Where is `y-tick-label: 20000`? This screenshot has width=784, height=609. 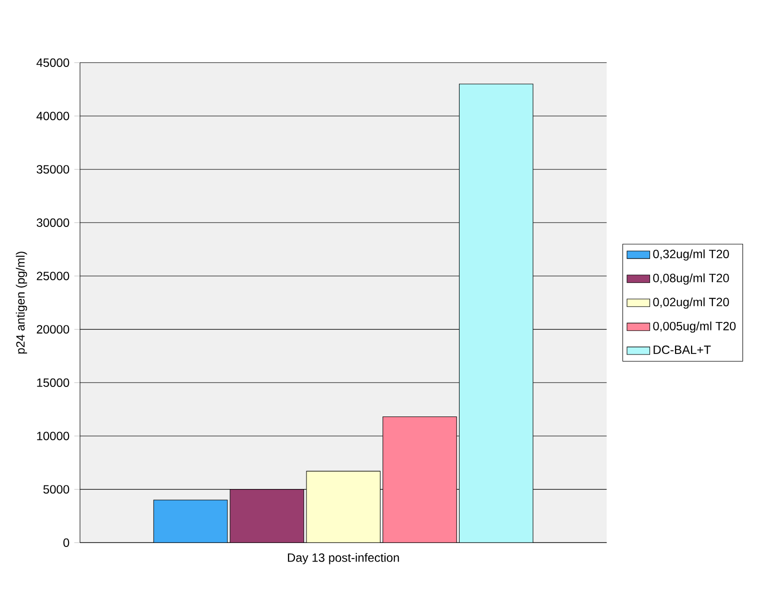
y-tick-label: 20000 is located at coordinates (53, 329).